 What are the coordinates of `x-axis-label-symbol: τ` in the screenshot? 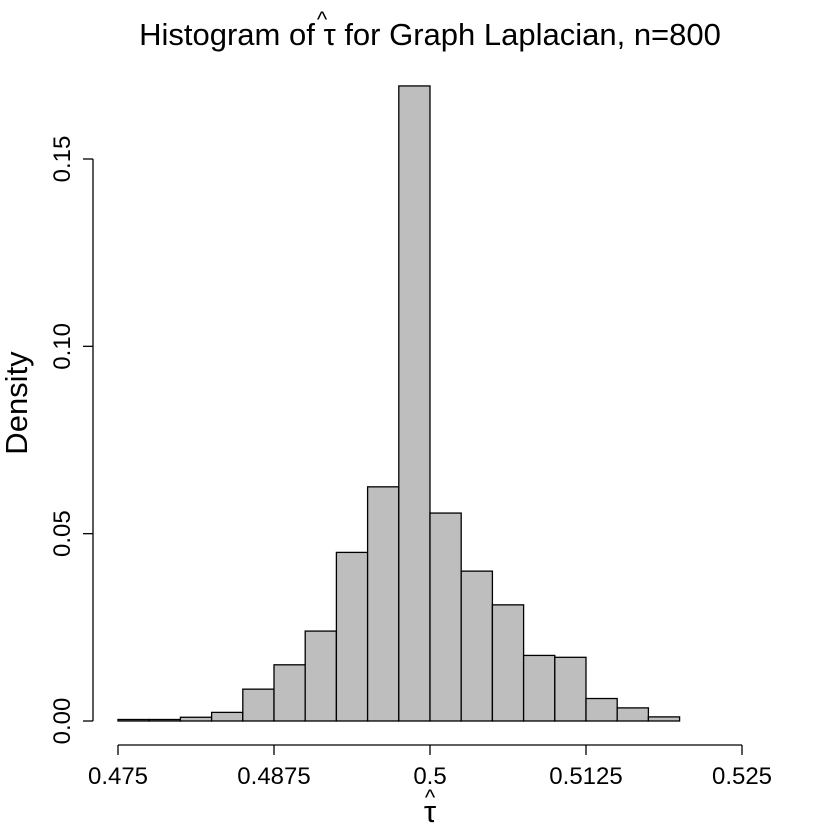 It's located at (430, 811).